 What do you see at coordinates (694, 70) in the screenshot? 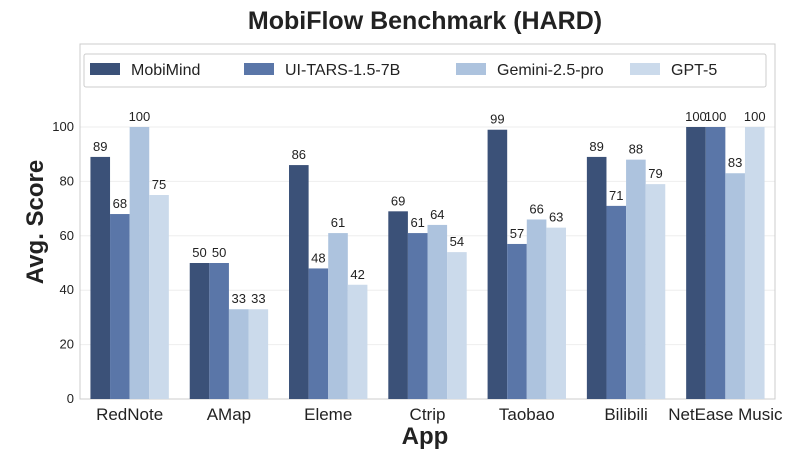
I see `legend-label: GPT-5` at bounding box center [694, 70].